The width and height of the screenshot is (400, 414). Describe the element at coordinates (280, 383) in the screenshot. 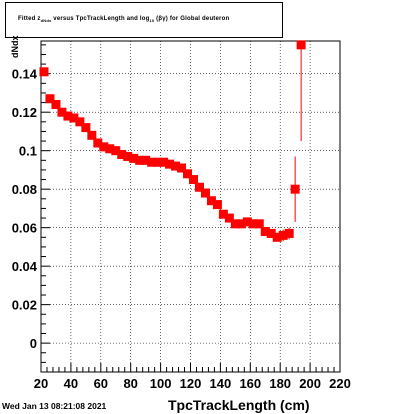

I see `x-tick-label: 180` at that location.